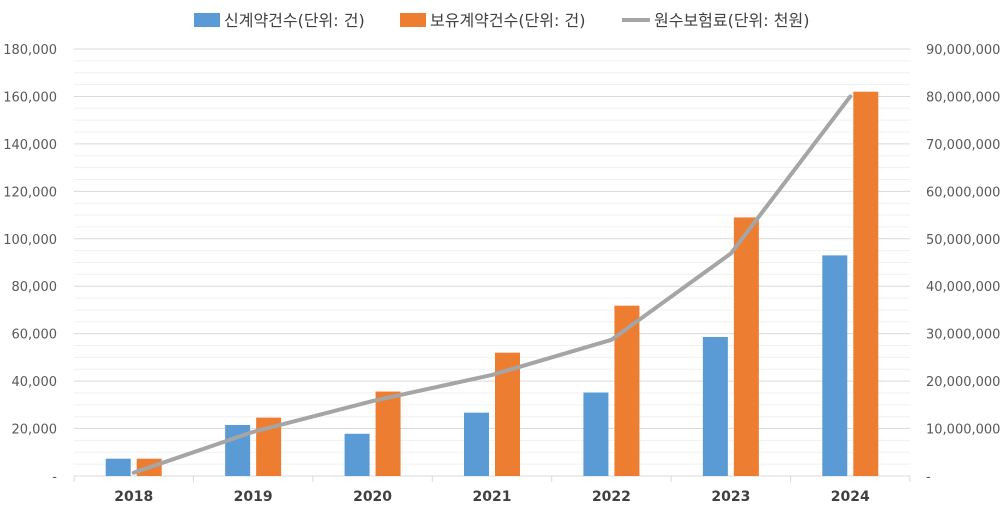 This screenshot has width=1005, height=512. I want to click on legend-swatch-new-contracts, so click(207, 20).